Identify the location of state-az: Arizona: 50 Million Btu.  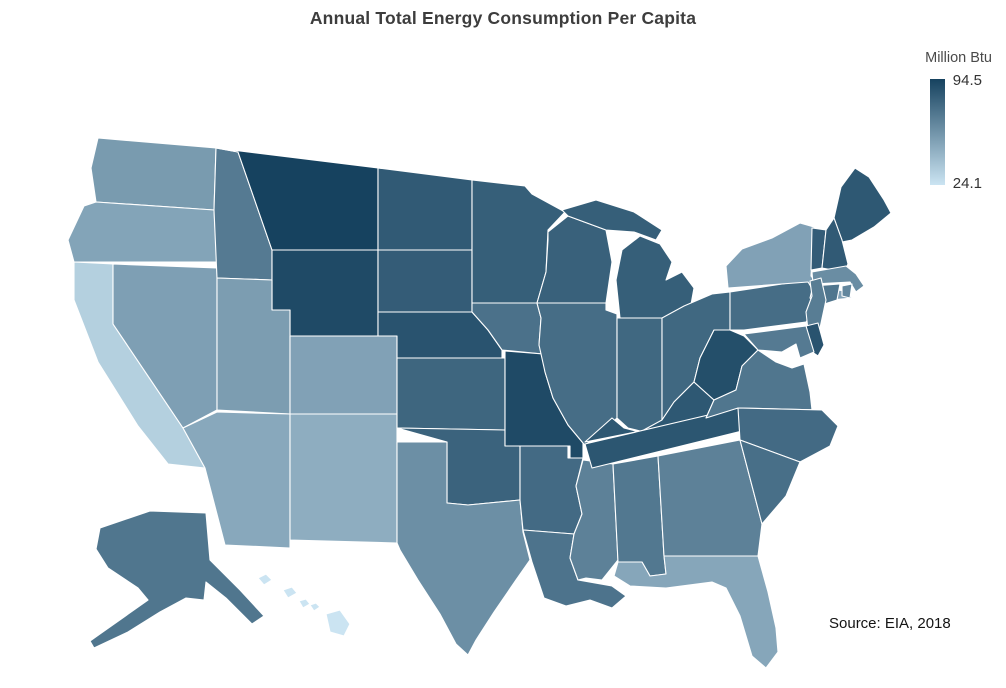
(236, 480).